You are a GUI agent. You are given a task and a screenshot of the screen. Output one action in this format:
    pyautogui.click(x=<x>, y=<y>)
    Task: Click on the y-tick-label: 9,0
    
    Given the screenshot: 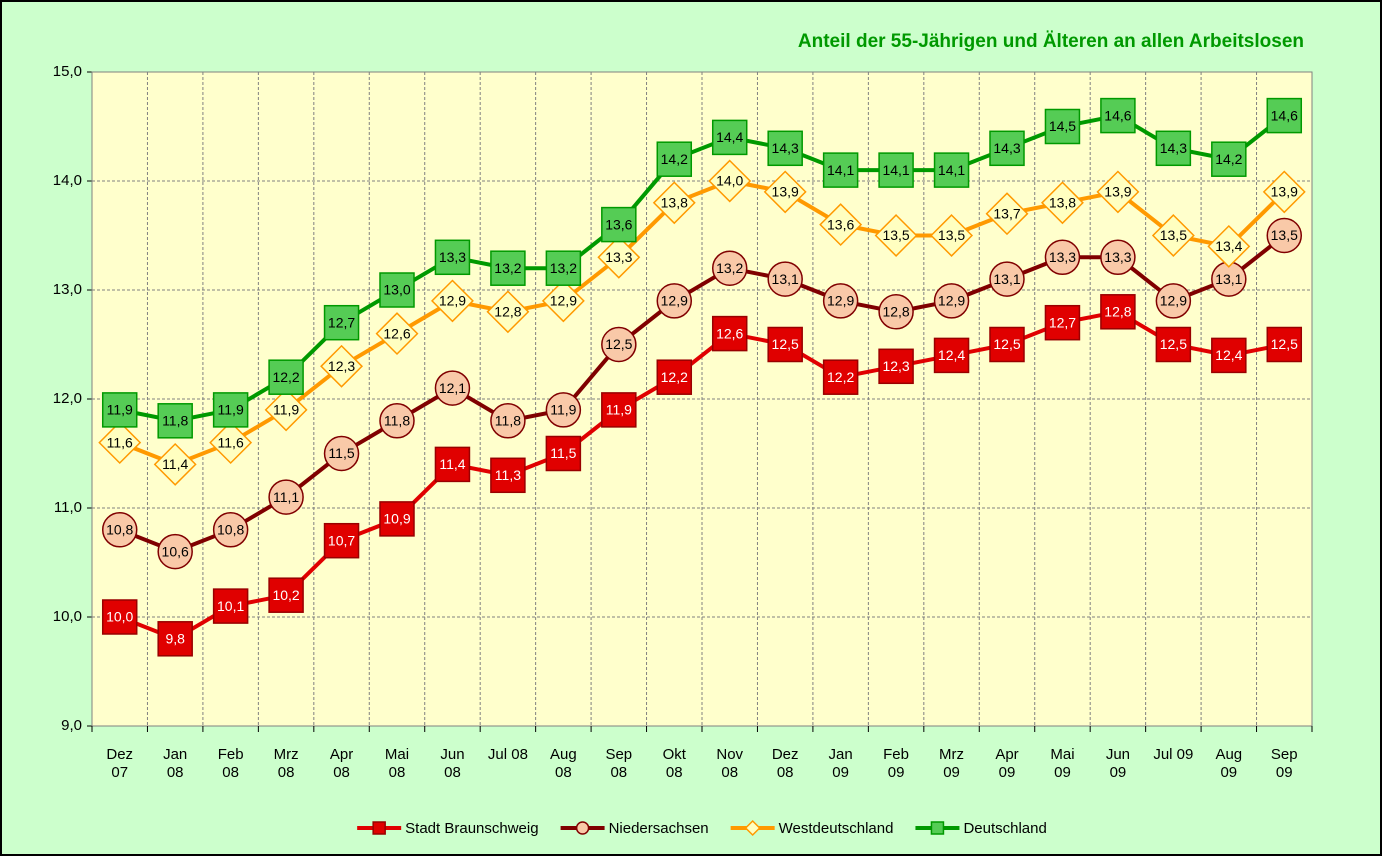 What is the action you would take?
    pyautogui.click(x=71, y=725)
    